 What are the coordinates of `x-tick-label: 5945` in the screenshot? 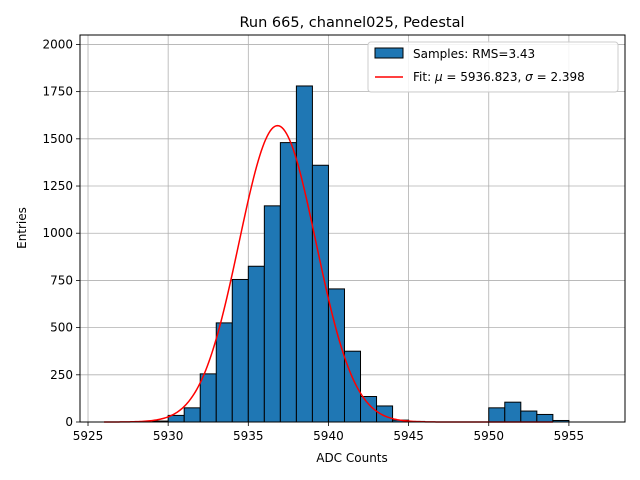 It's located at (408, 436).